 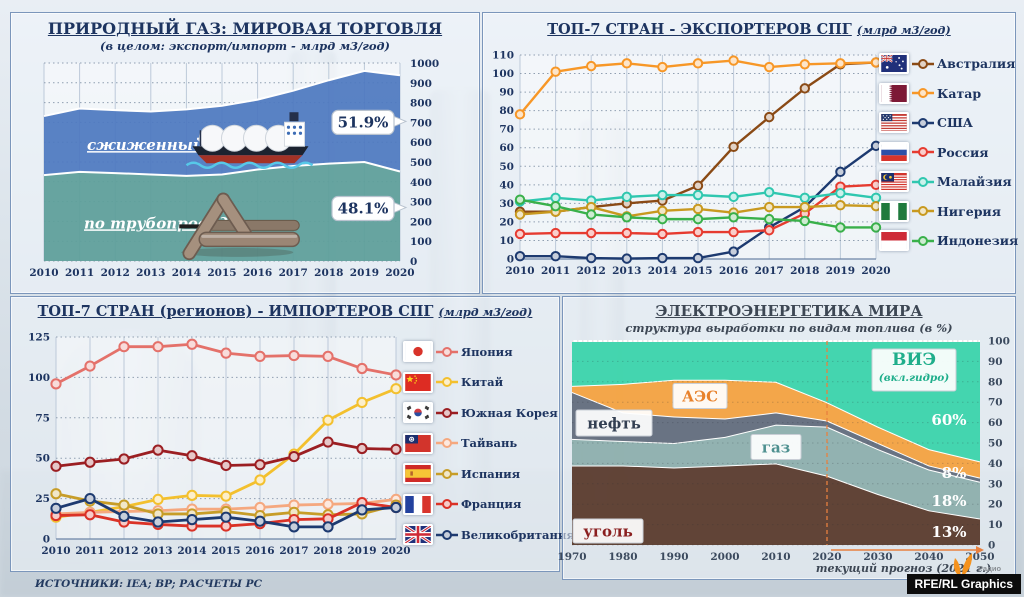 I want to click on y-tick-label: 100, so click(x=39, y=378).